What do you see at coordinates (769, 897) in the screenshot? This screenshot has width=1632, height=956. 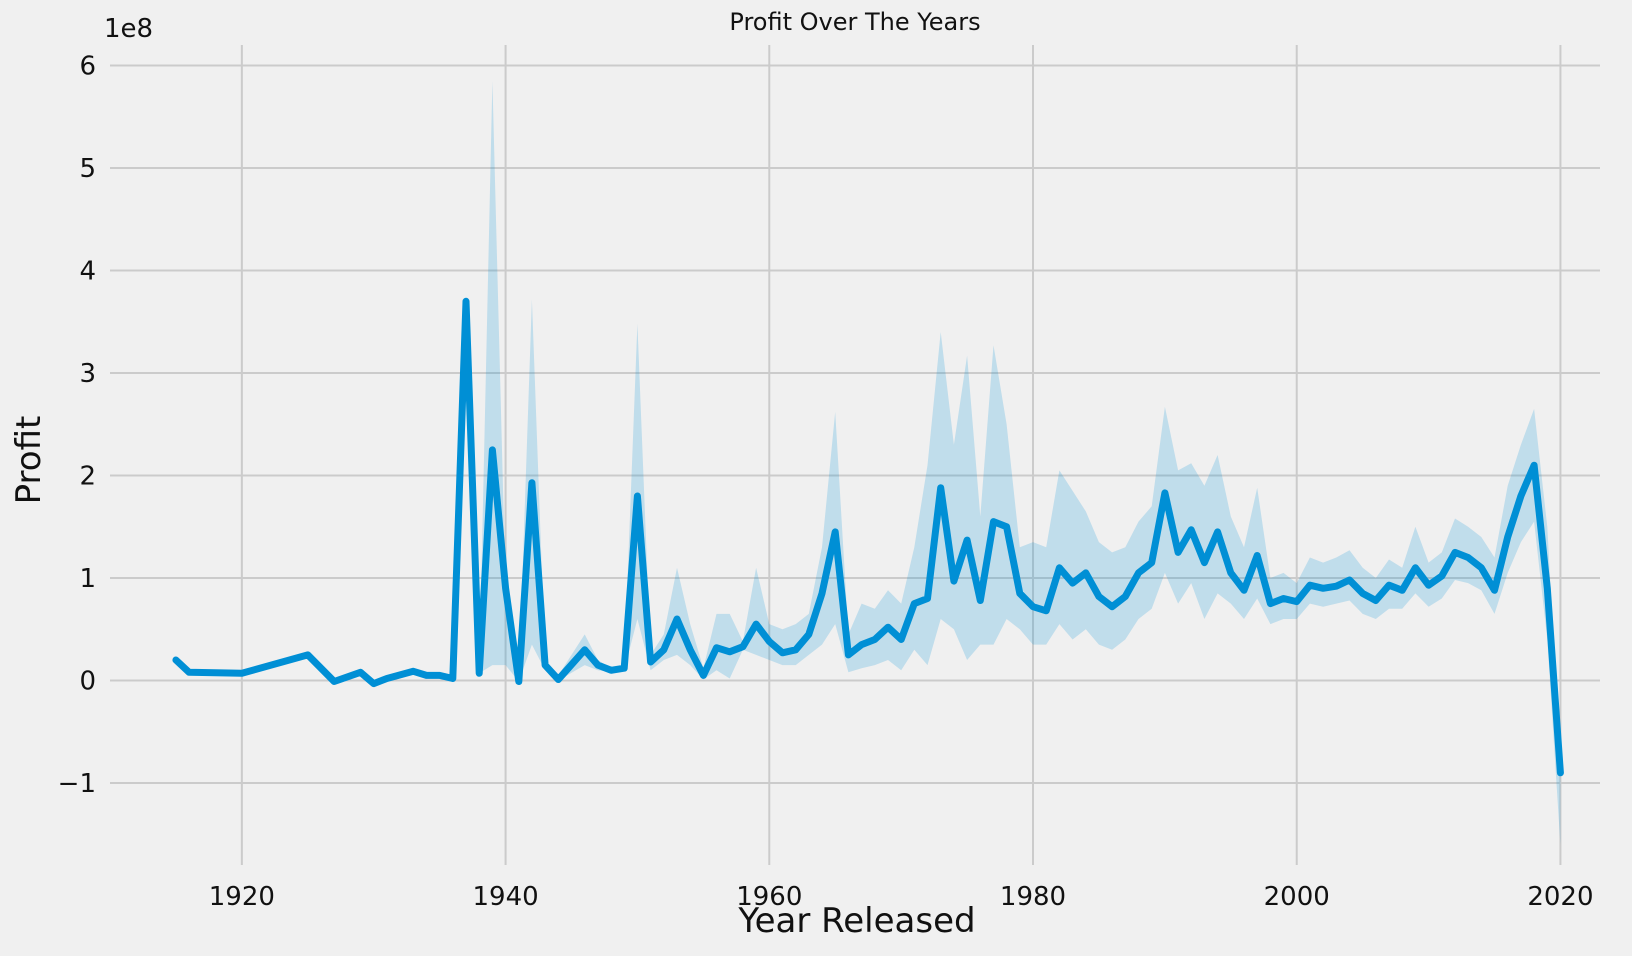 I see `x-tick-label: 1960` at bounding box center [769, 897].